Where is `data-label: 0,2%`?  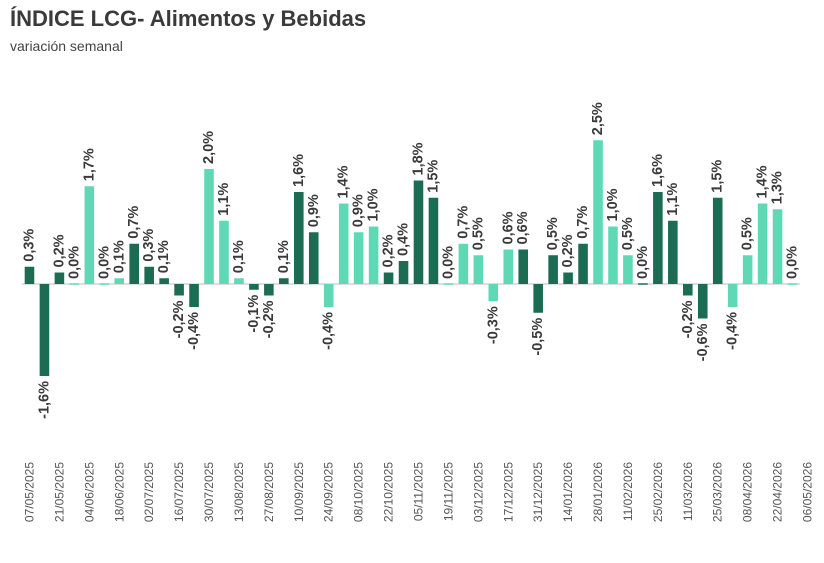
data-label: 0,2% is located at coordinates (568, 250).